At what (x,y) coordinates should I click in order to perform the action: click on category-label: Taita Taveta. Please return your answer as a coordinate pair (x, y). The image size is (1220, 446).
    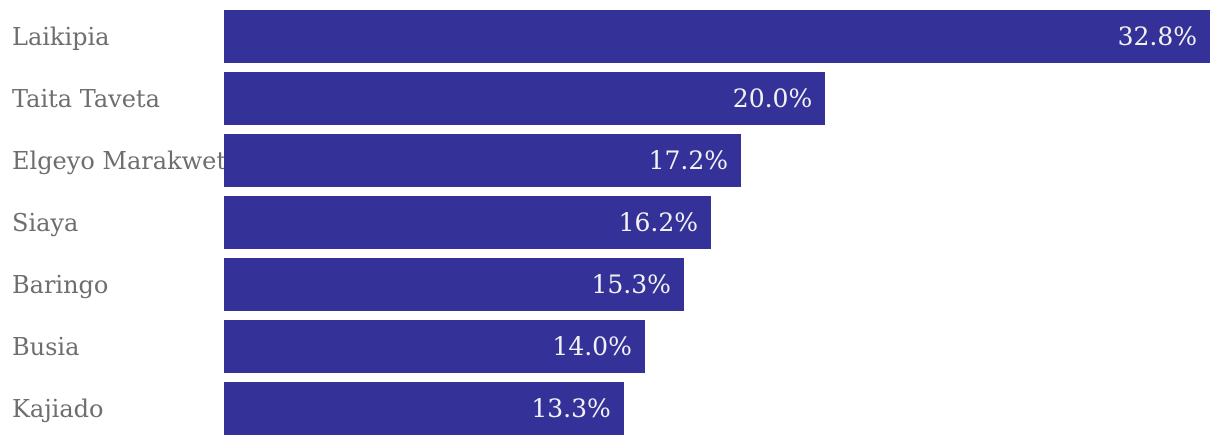
    Looking at the image, I should click on (86, 98).